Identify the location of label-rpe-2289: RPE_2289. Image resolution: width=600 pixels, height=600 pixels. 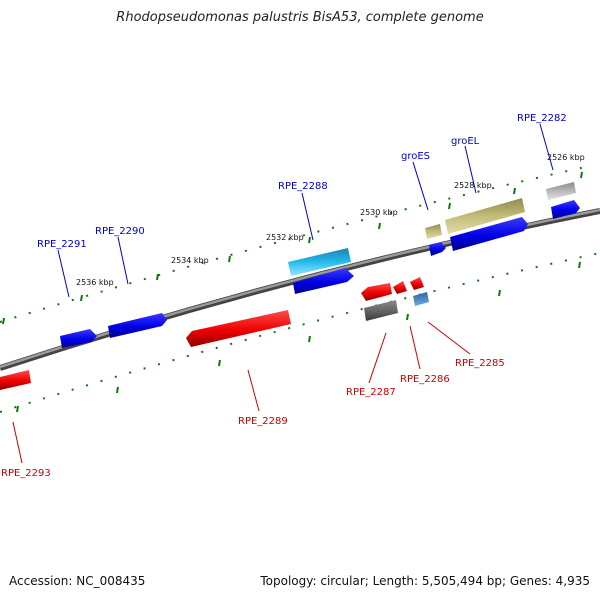
(263, 421).